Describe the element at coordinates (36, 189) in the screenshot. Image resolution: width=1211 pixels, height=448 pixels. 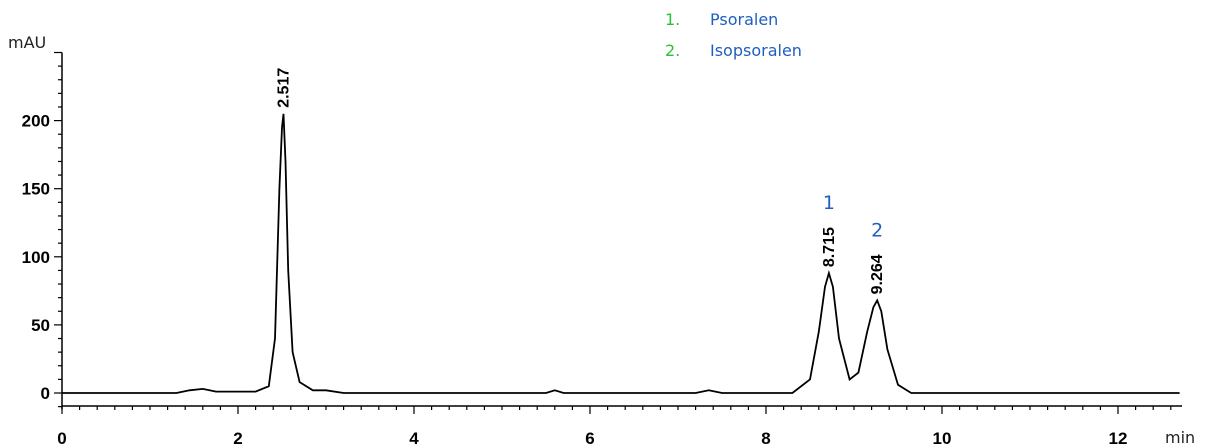
I see `y-tick-label: 150` at that location.